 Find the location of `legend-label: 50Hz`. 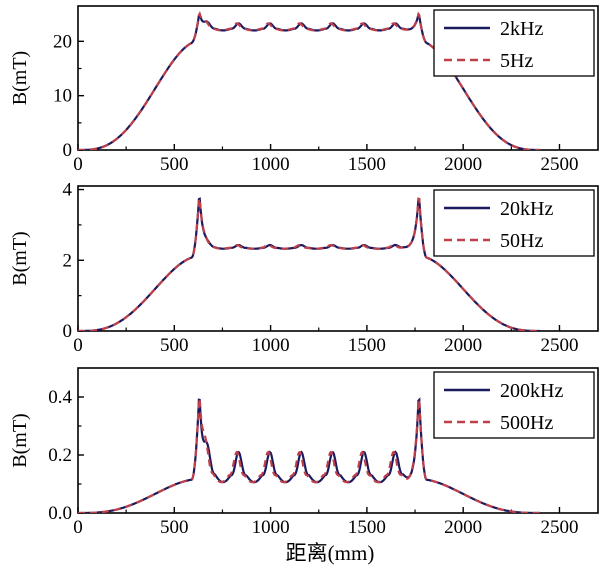

legend-label: 50Hz is located at coordinates (521, 241).